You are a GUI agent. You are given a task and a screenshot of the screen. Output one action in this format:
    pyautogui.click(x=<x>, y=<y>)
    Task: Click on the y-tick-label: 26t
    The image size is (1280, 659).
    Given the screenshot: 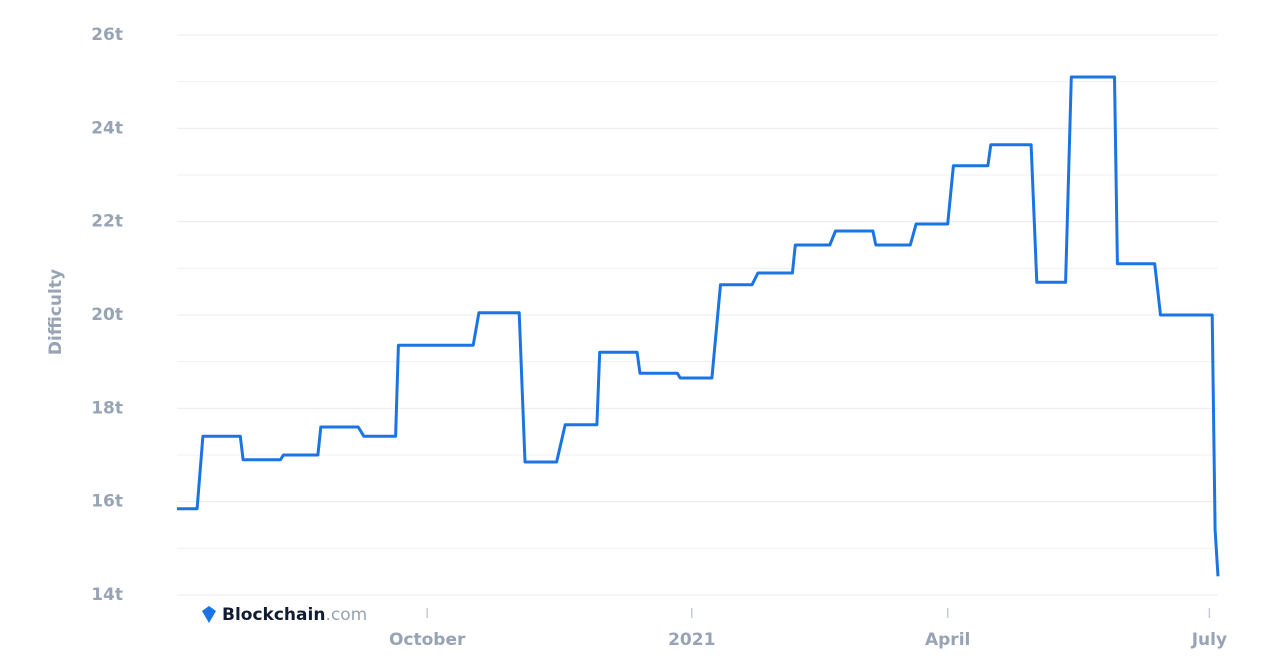 What is the action you would take?
    pyautogui.click(x=107, y=35)
    